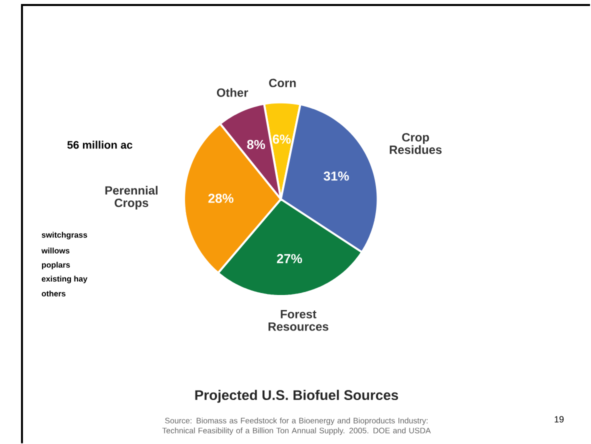 Image resolution: width=591 pixels, height=444 pixels. What do you see at coordinates (99, 144) in the screenshot?
I see `text: 56 million ac` at bounding box center [99, 144].